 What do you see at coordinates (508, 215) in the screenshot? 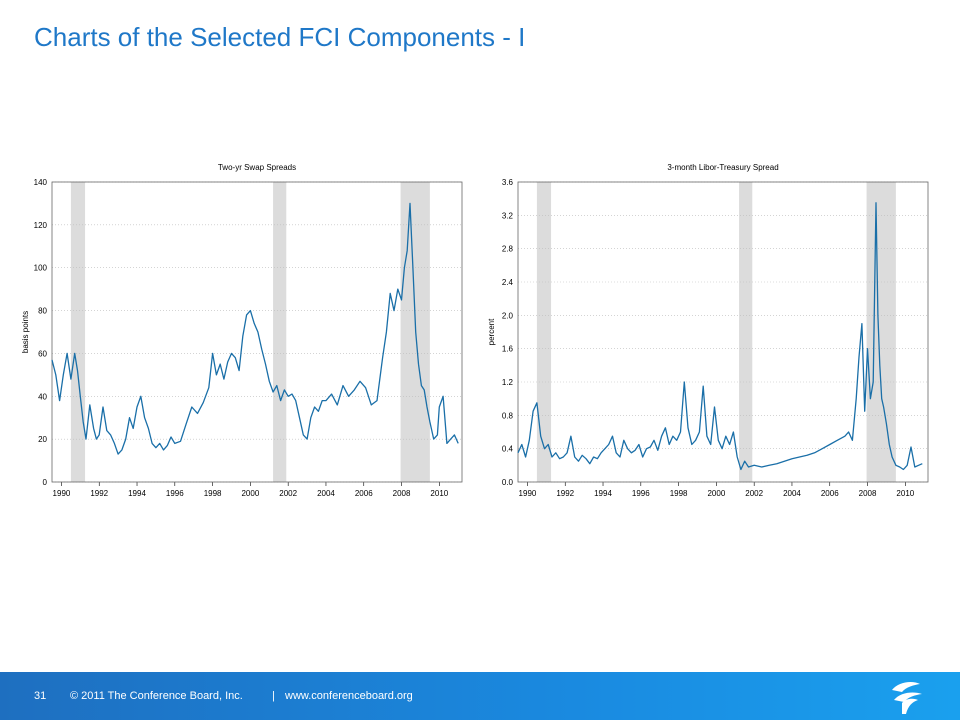
I see `y-tick-label: 3.2` at bounding box center [508, 215].